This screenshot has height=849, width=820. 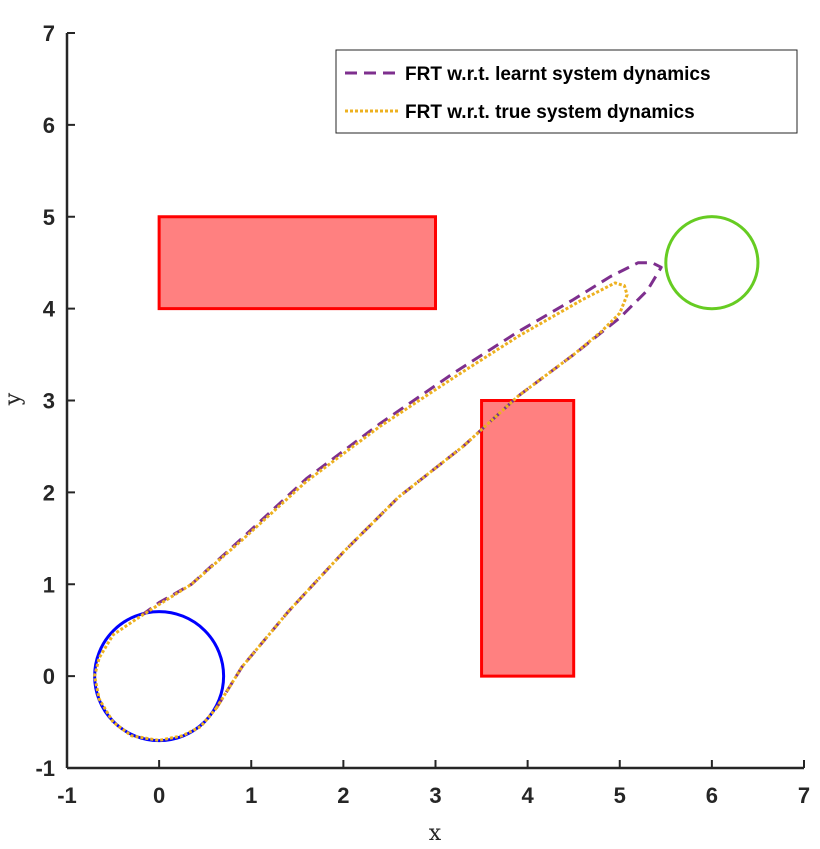 What do you see at coordinates (712, 795) in the screenshot?
I see `x-tick-label: 6` at bounding box center [712, 795].